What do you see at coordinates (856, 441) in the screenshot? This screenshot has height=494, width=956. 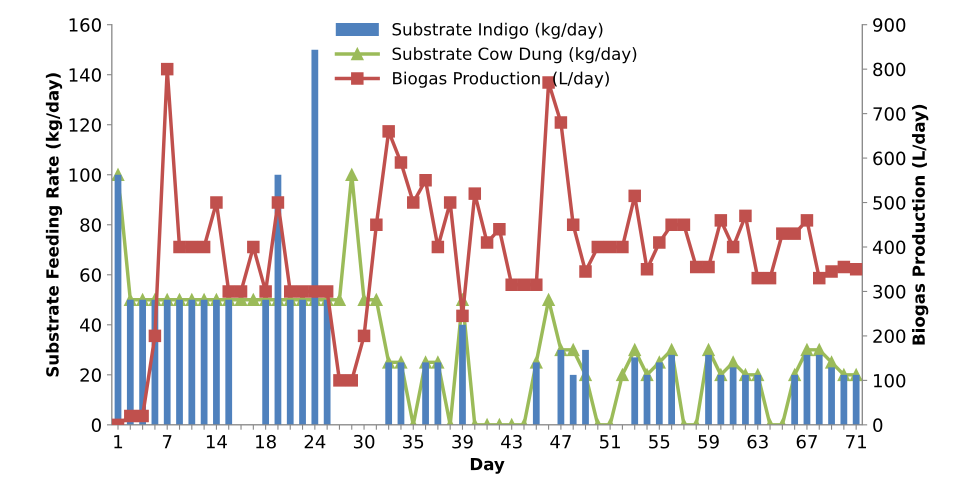 I see `x-tick-label: 71` at bounding box center [856, 441].